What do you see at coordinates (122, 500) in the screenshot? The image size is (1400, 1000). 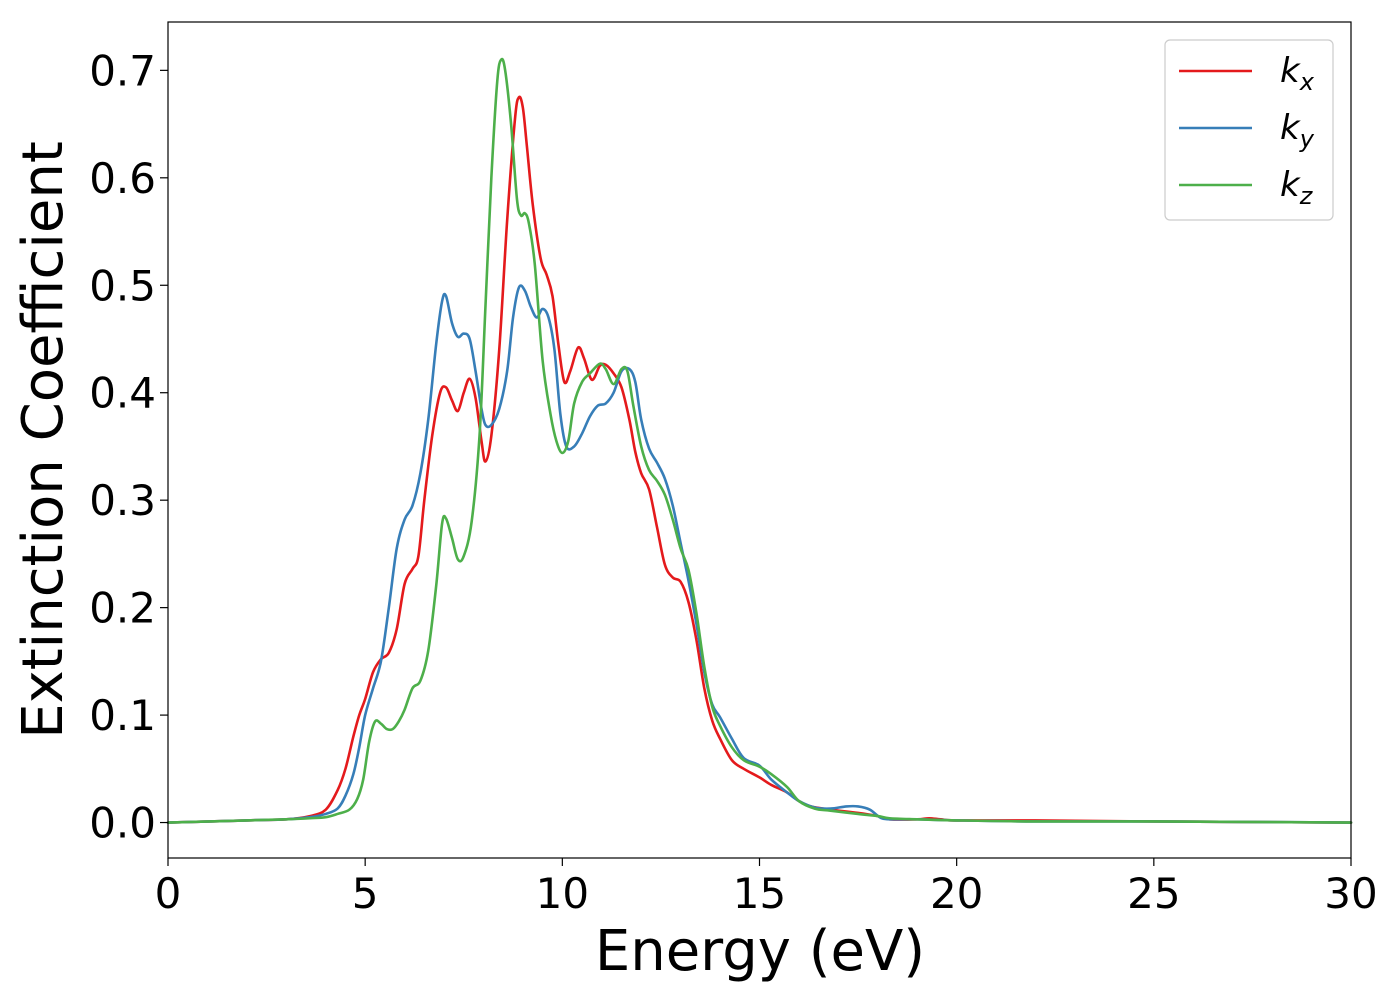 I see `y-tick-label: 0.3` at bounding box center [122, 500].